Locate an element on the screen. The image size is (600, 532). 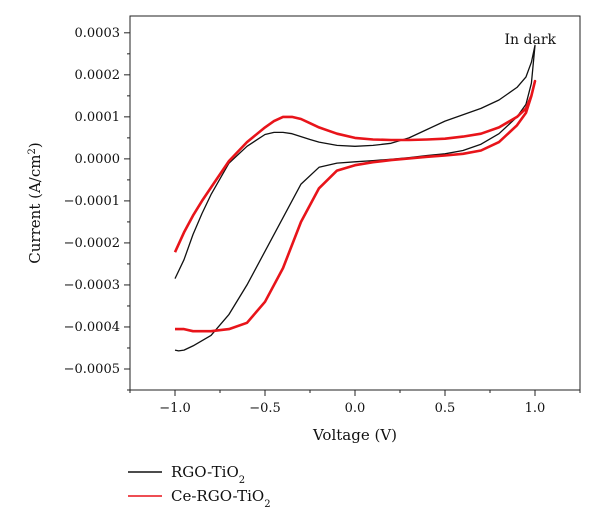
legend-label-ce-rgo-tio2-main: Ce-RGO-TiO is located at coordinates (217, 496).